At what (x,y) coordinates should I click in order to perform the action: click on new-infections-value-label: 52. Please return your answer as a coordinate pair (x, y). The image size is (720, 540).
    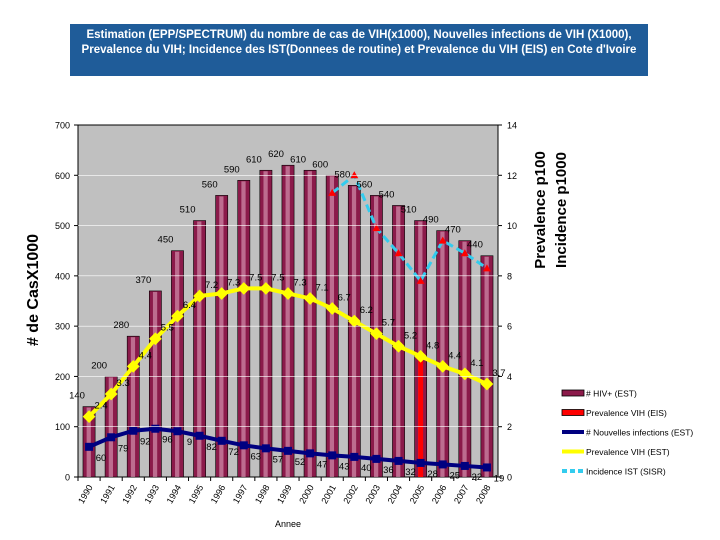
    Looking at the image, I should click on (300, 462).